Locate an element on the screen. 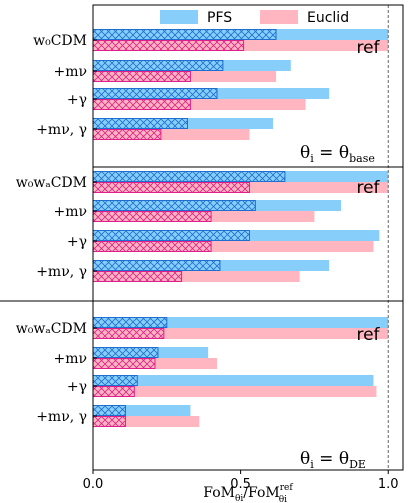 Image resolution: width=415 pixels, height=503 pixels. row-label-0-1: +mν is located at coordinates (70, 72).